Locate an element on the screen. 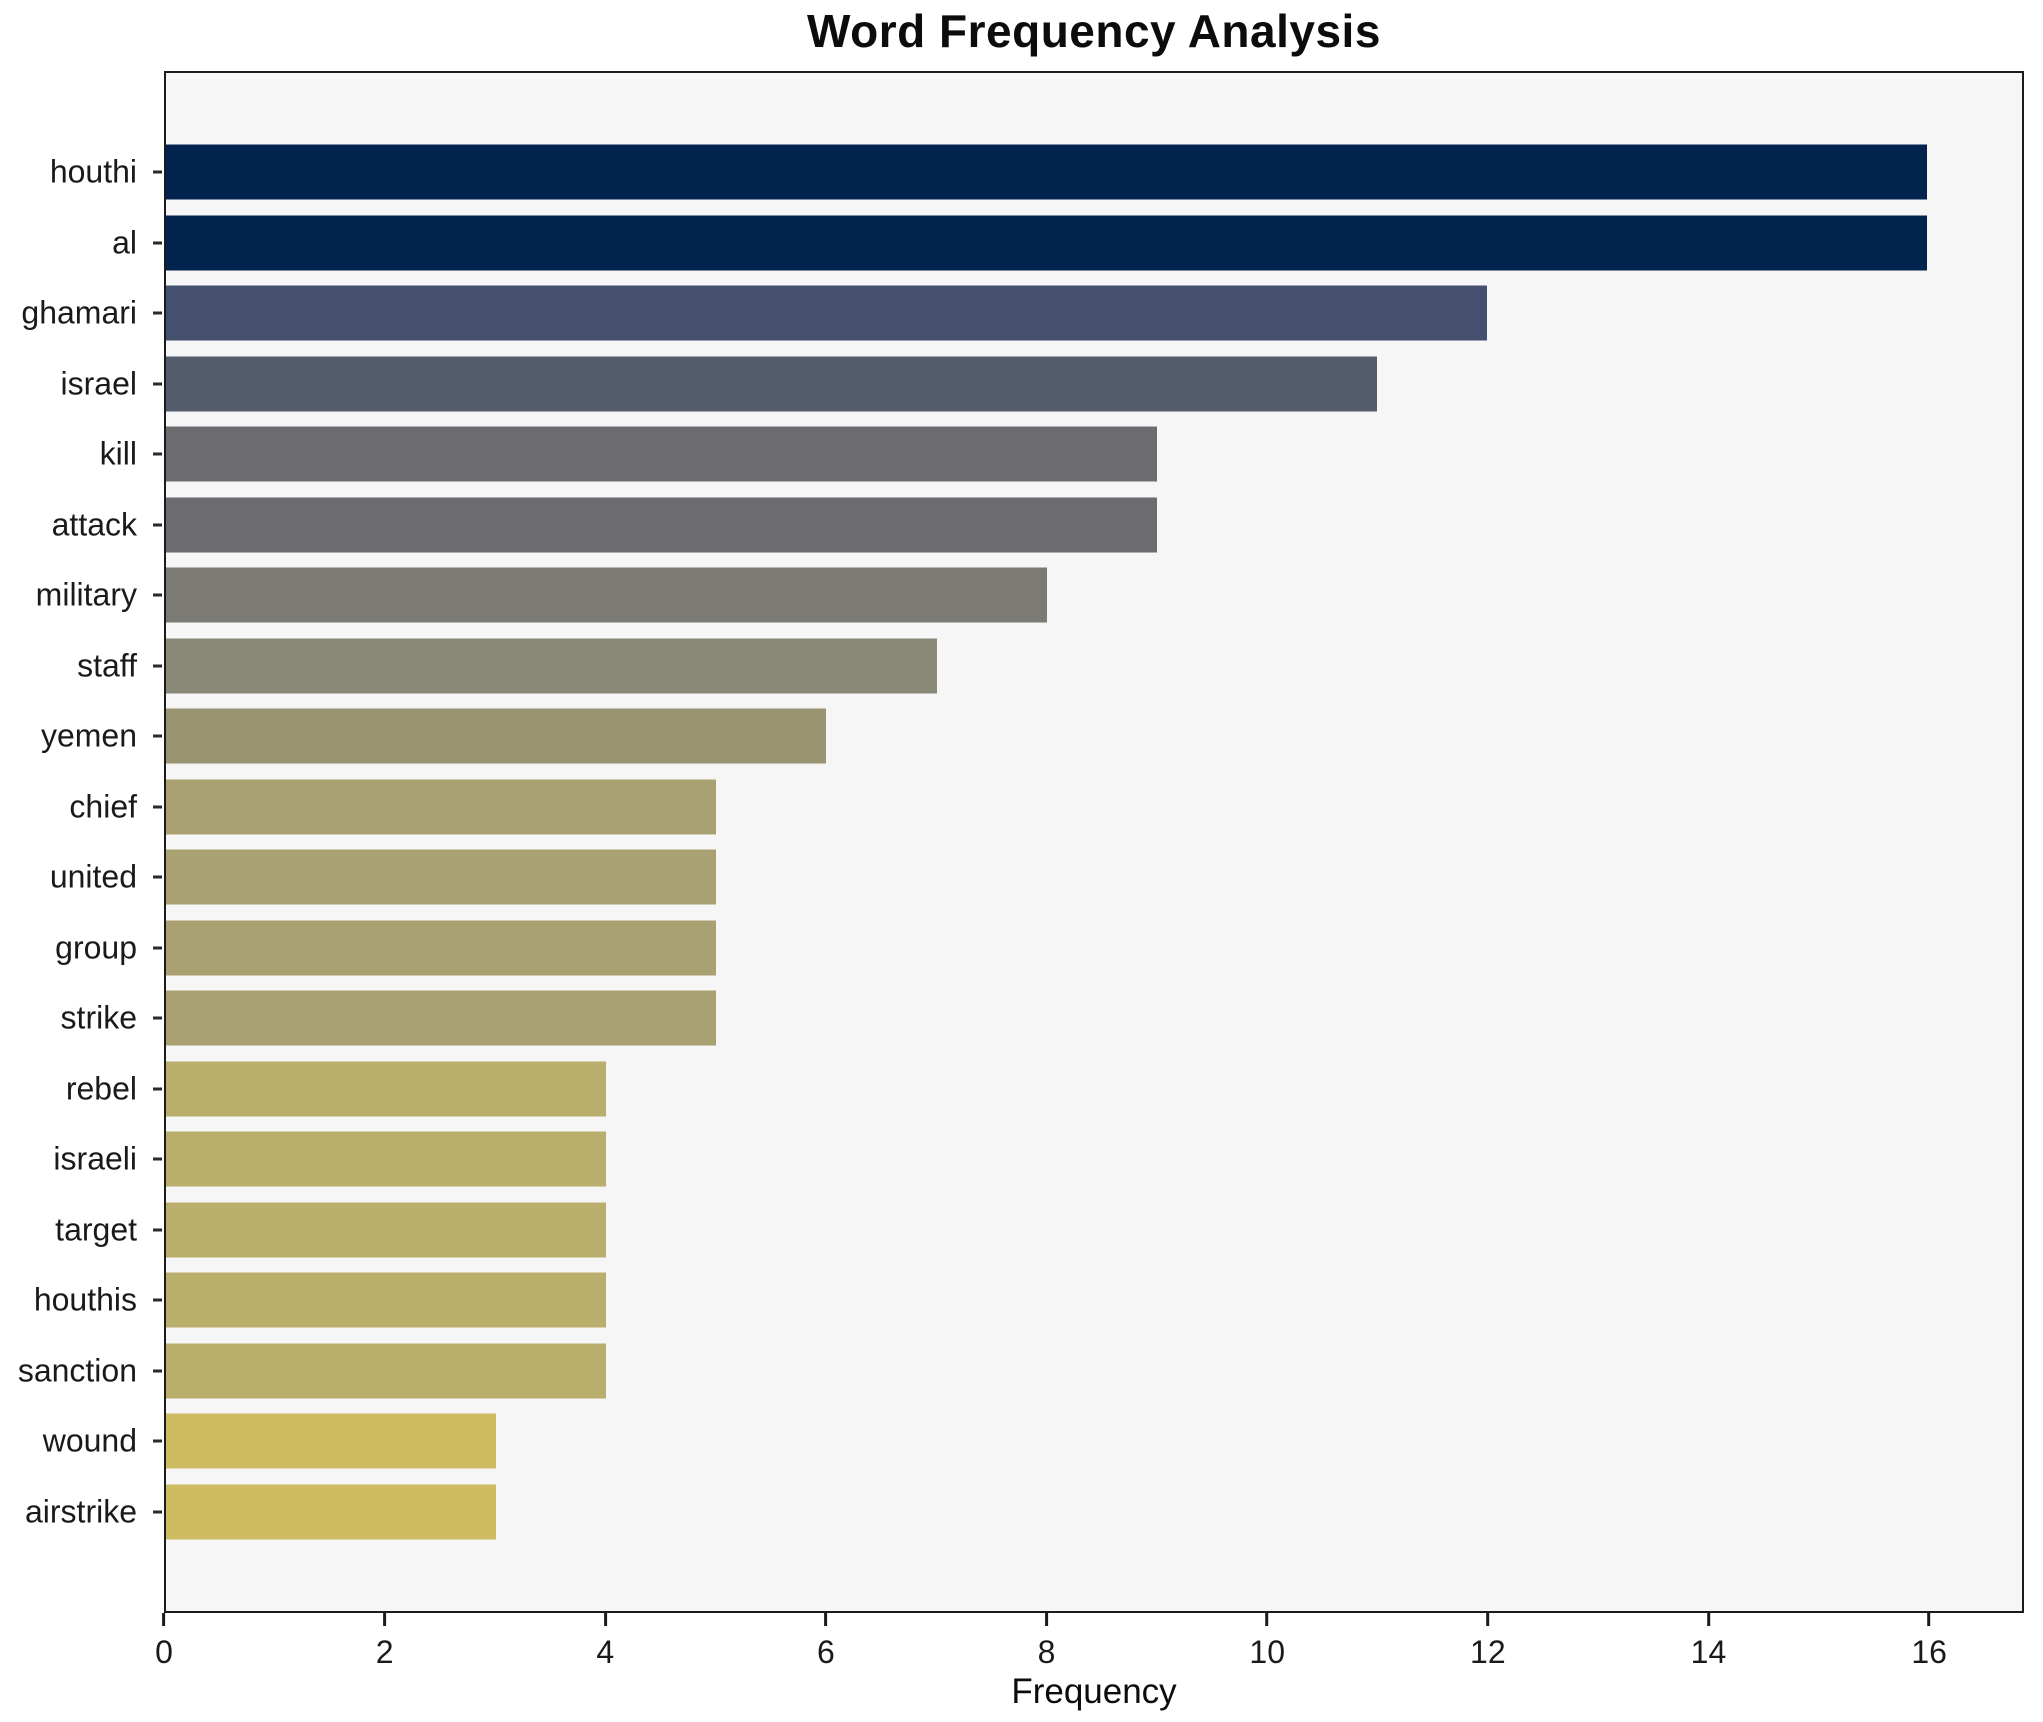 Image resolution: width=2043 pixels, height=1722 pixels. y-label-row: target is located at coordinates (82, 1230).